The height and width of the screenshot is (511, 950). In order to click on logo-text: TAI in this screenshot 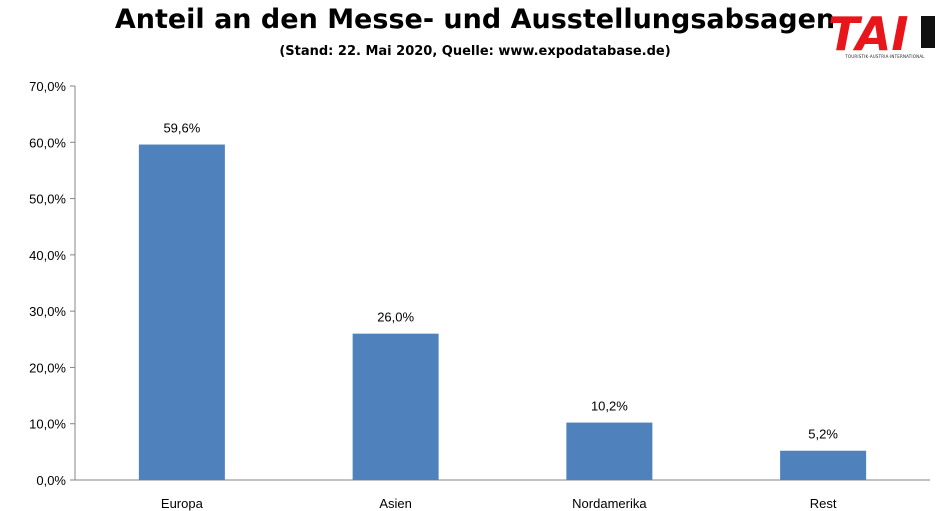, I will do `click(868, 34)`.